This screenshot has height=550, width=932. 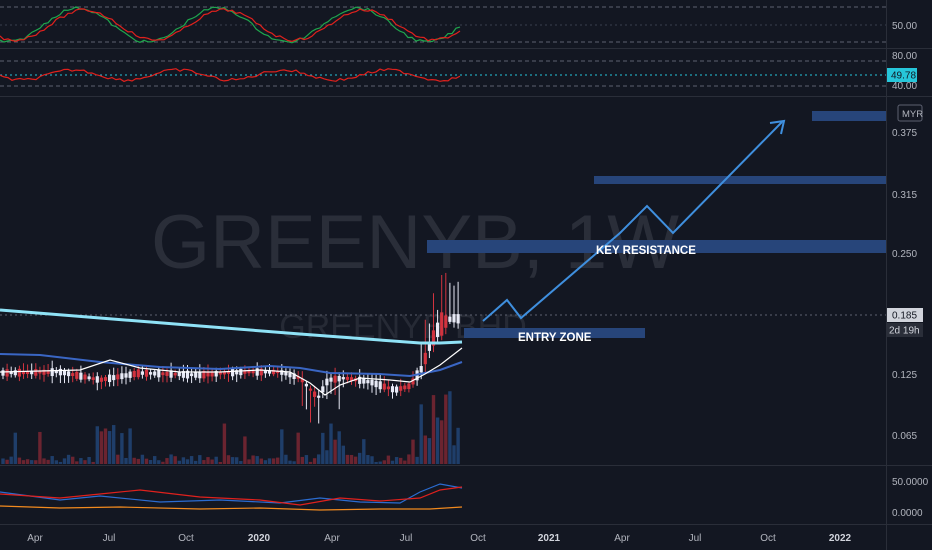 What do you see at coordinates (549, 538) in the screenshot?
I see `time-label-2021: 2021` at bounding box center [549, 538].